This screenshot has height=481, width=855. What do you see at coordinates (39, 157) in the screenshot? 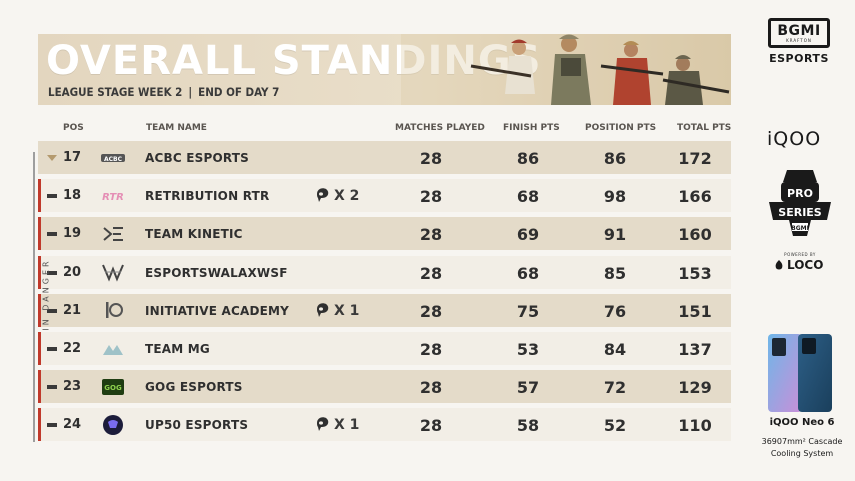
I see `row-spacer` at bounding box center [39, 157].